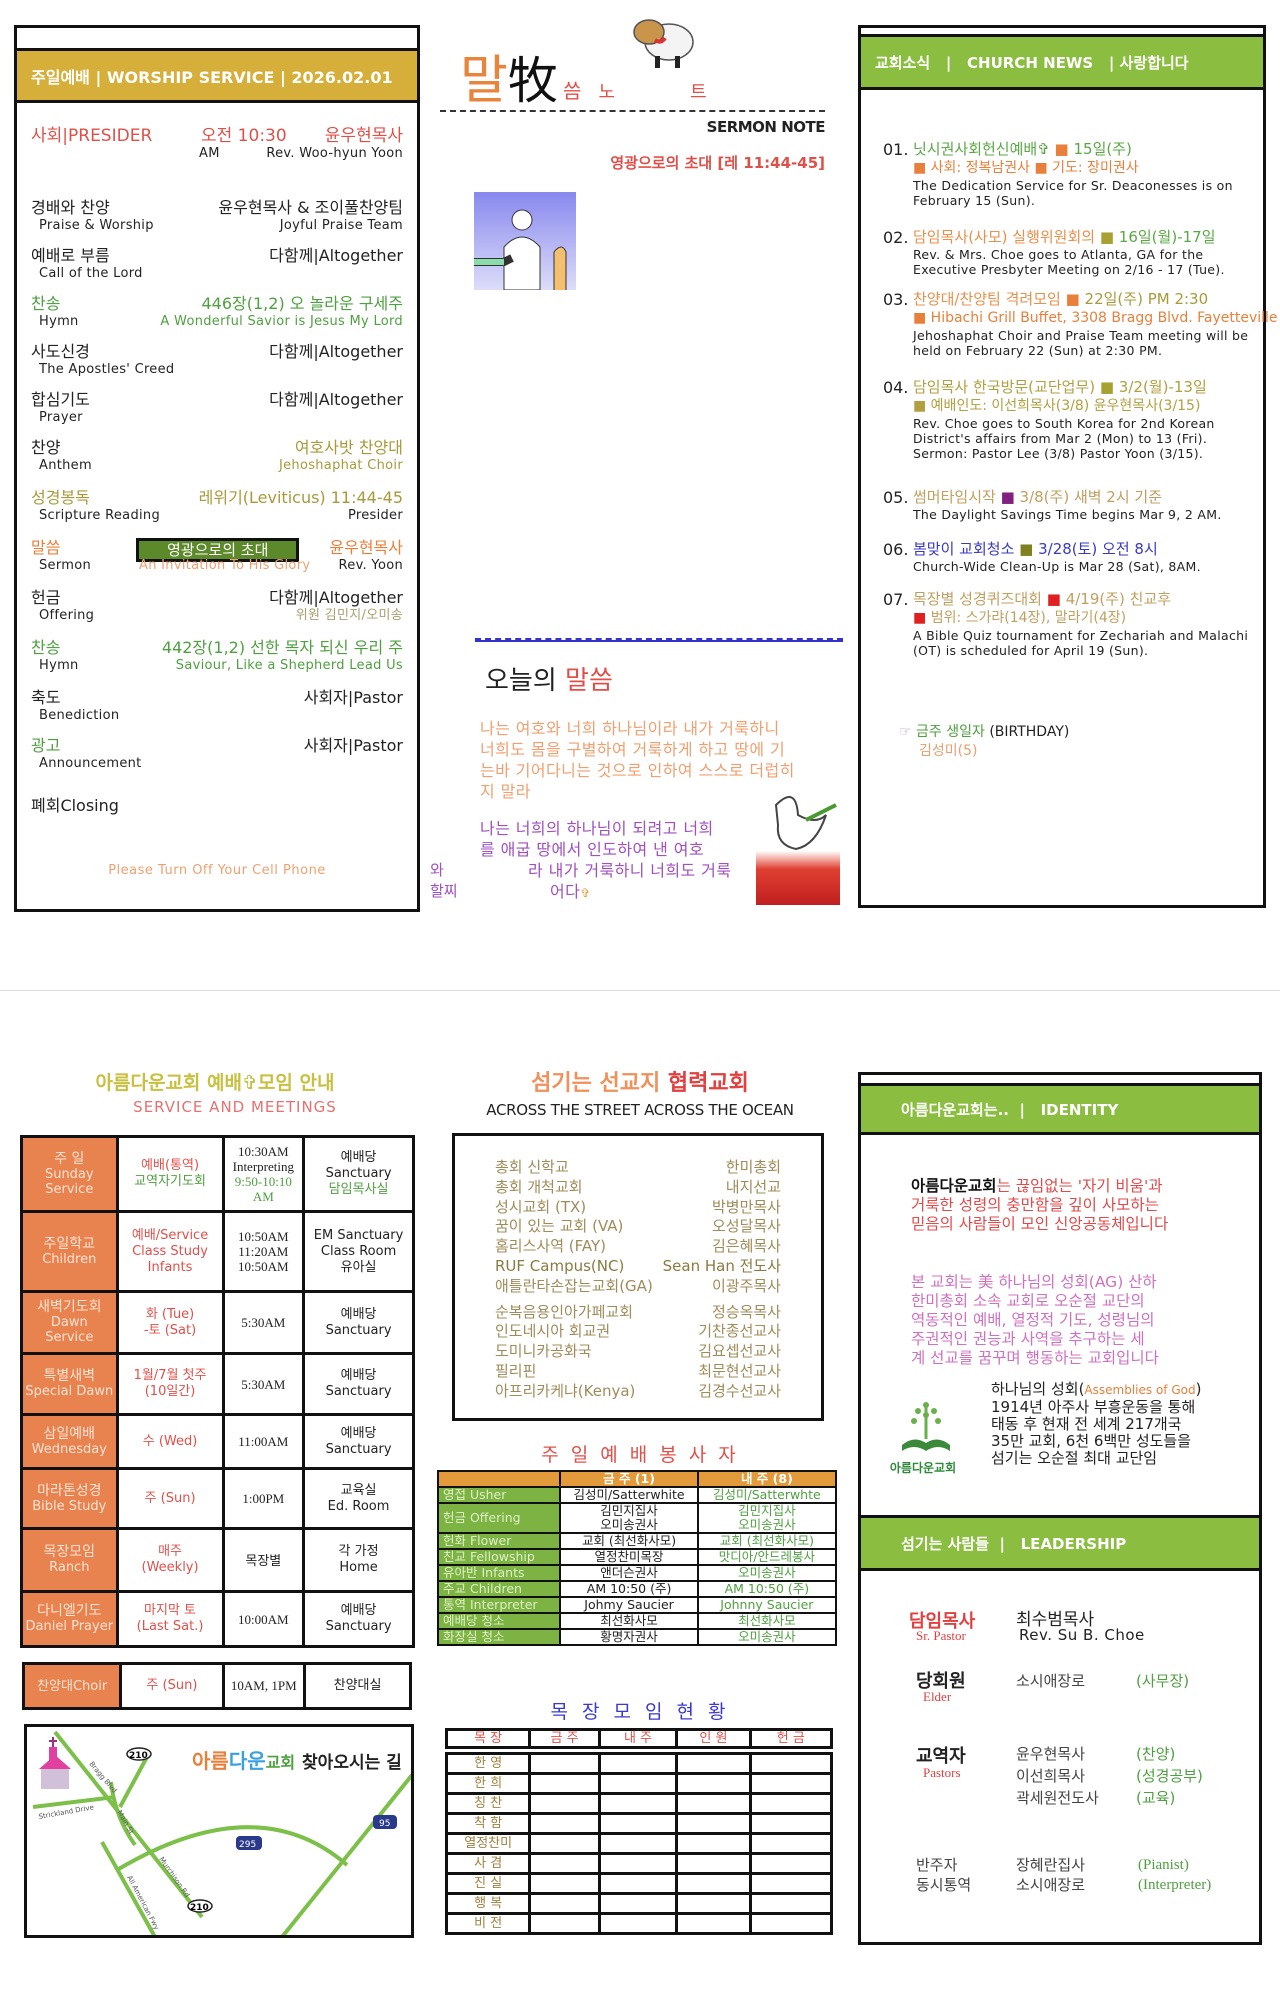 The image size is (1280, 1989). I want to click on page-divider, so click(640, 990).